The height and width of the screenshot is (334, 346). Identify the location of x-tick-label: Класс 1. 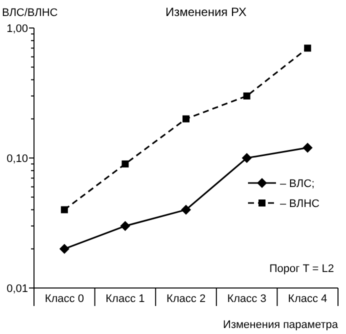
(125, 299).